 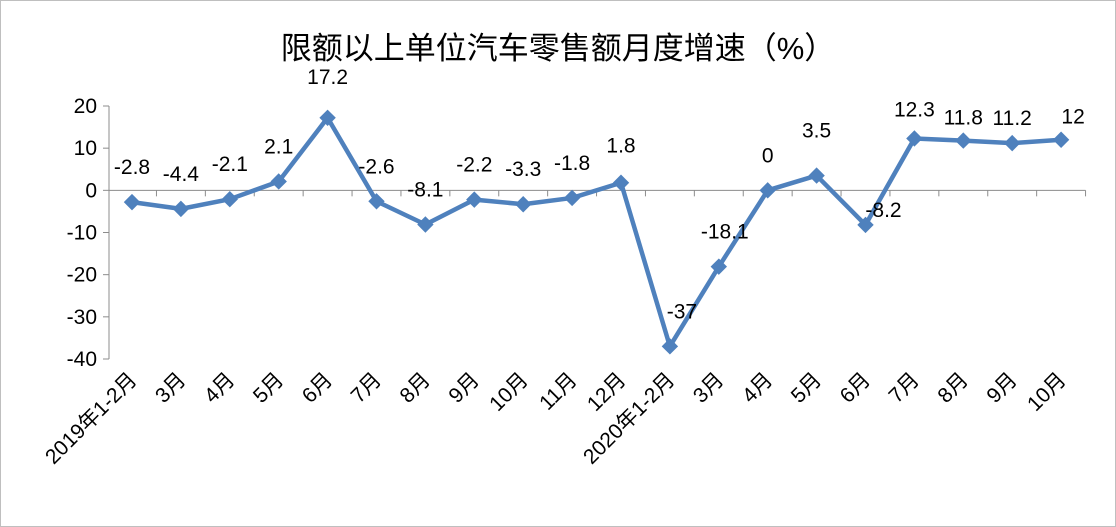 I want to click on y-tick-label: -10, so click(x=82, y=233).